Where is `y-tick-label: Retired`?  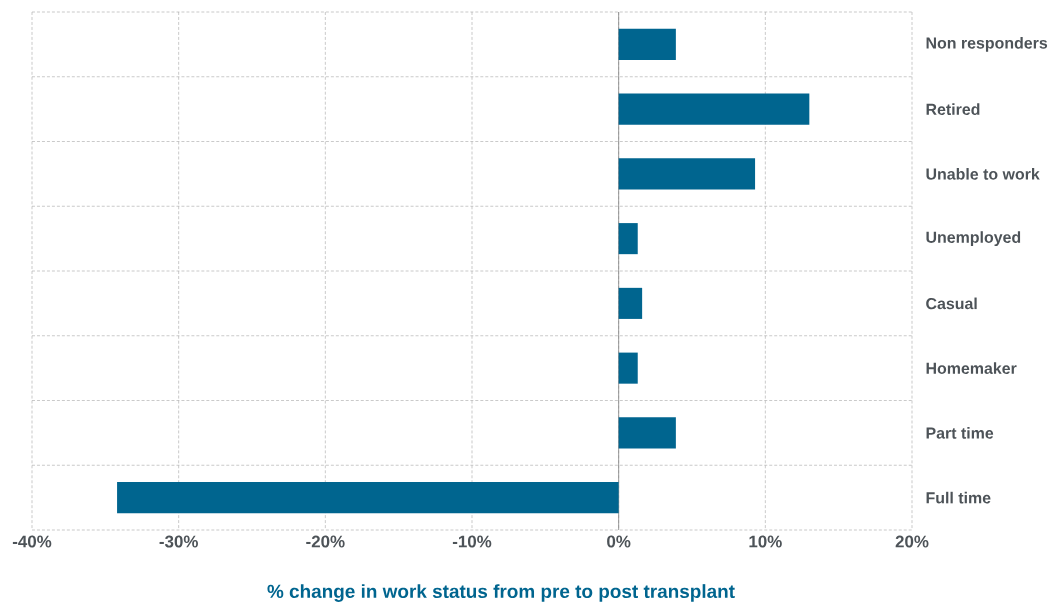 y-tick-label: Retired is located at coordinates (953, 109).